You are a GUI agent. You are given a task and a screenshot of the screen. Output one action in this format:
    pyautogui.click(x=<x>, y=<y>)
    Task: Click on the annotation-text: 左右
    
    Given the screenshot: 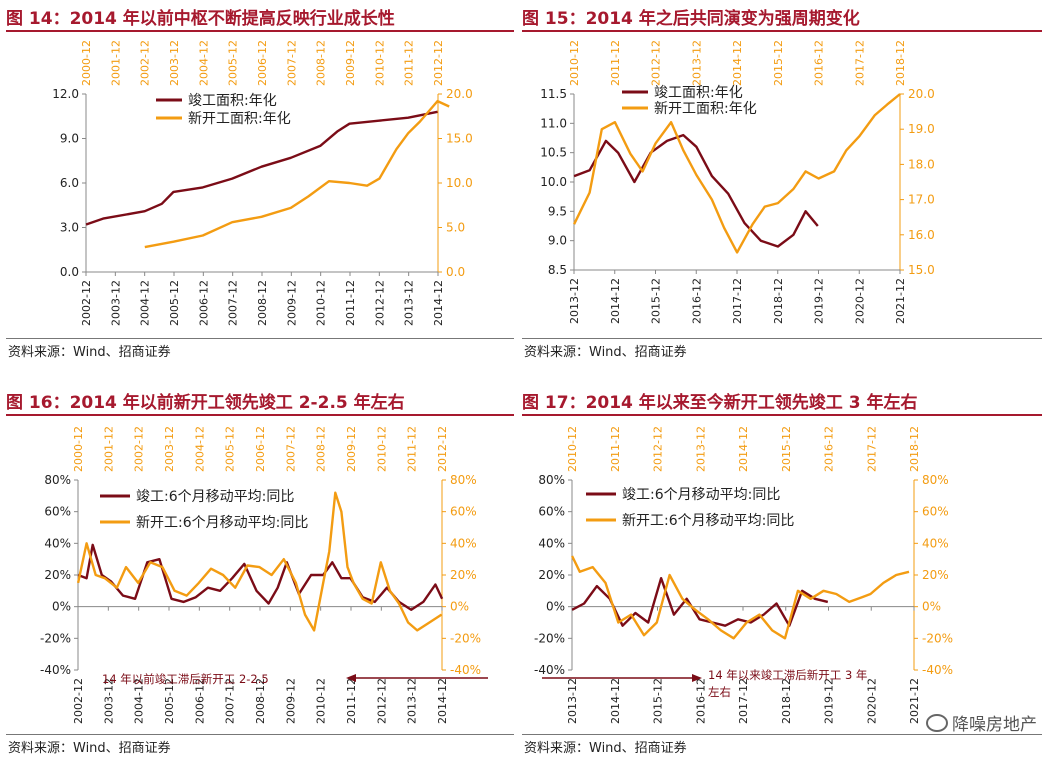 What is the action you would take?
    pyautogui.click(x=719, y=692)
    